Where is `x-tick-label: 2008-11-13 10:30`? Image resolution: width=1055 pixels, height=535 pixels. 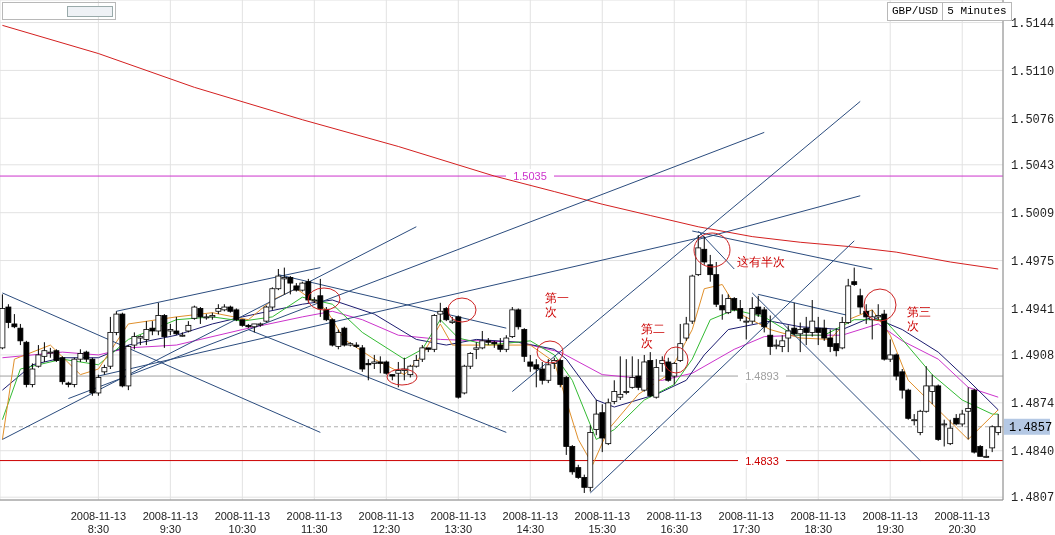
x-tick-label: 2008-11-13 10:30 is located at coordinates (242, 522).